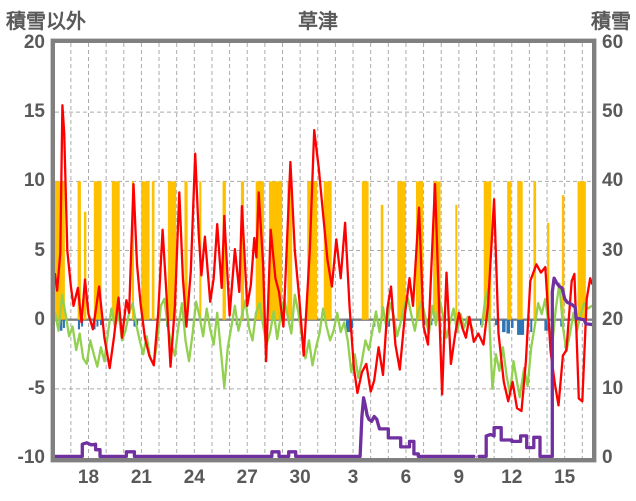  Describe the element at coordinates (141, 477) in the screenshot. I see `x-axis-tick: 21` at that location.